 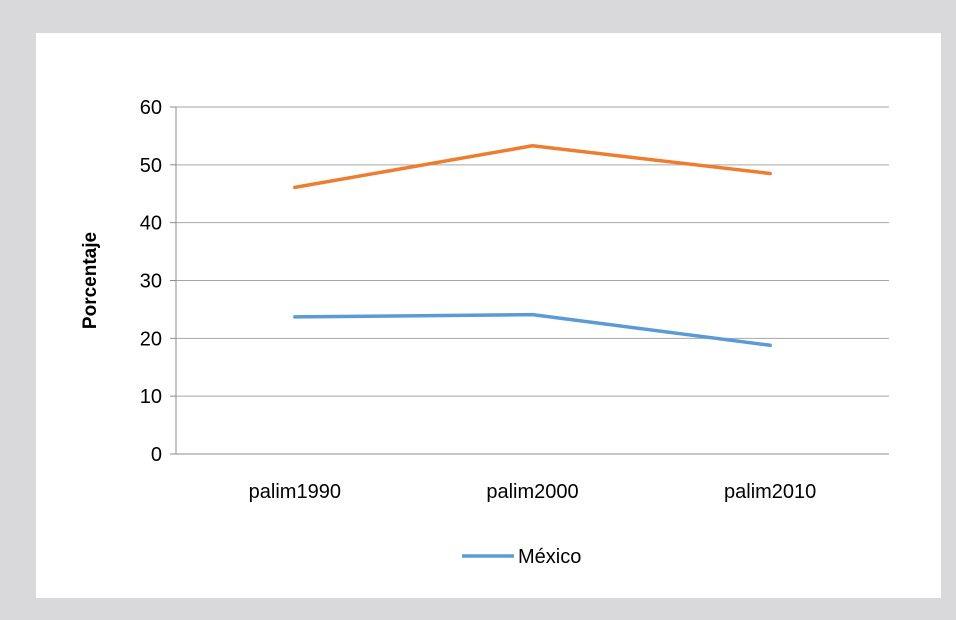 I want to click on y-tick-label: 30, so click(x=151, y=282).